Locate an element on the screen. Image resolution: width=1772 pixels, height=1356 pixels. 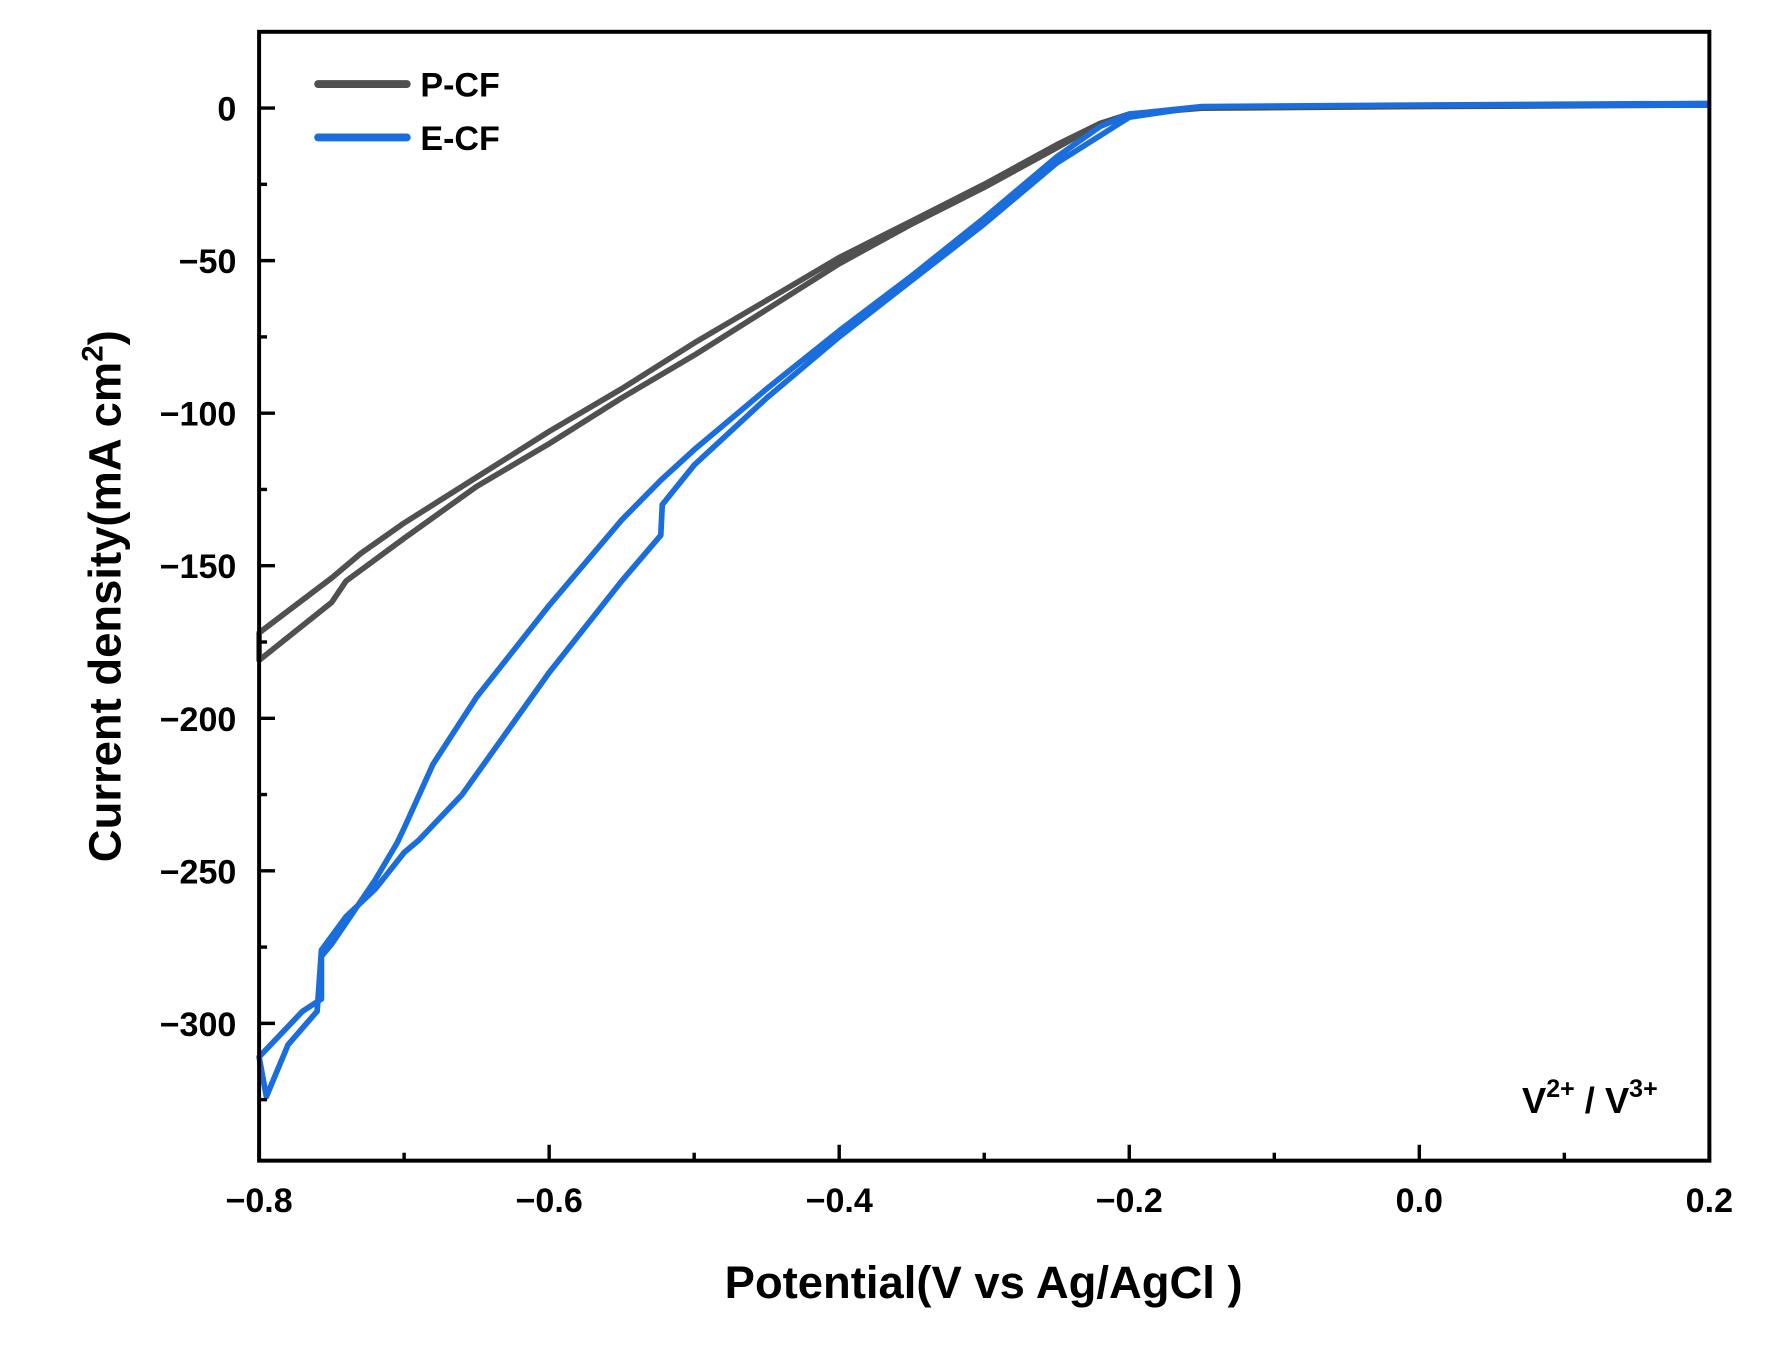
y-tick-label: −200 is located at coordinates (198, 720).